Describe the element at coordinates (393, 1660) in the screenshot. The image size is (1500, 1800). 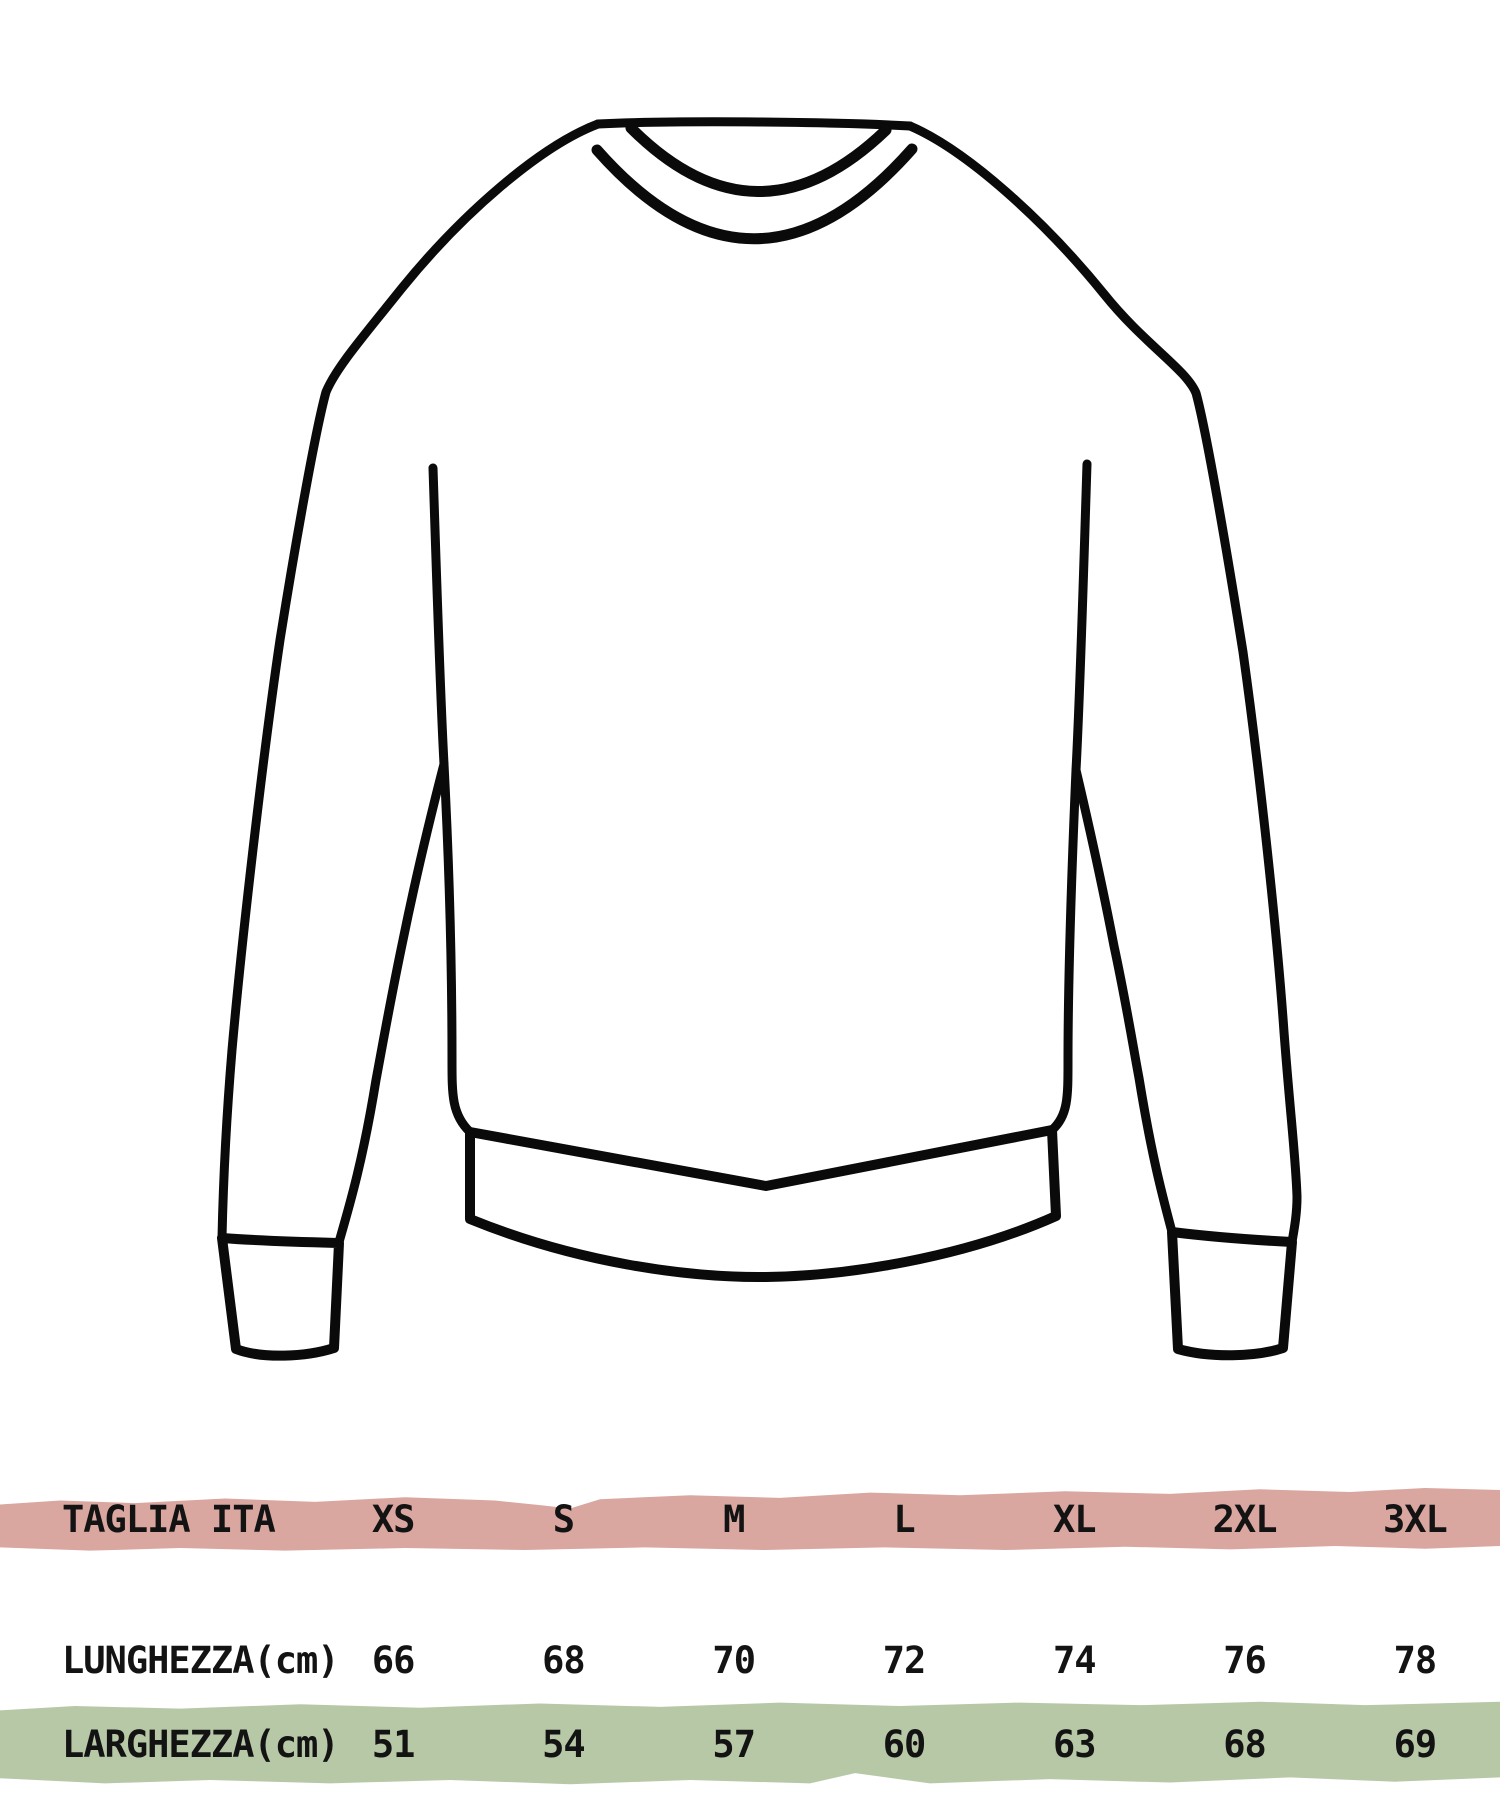
I see `length-value: 66` at that location.